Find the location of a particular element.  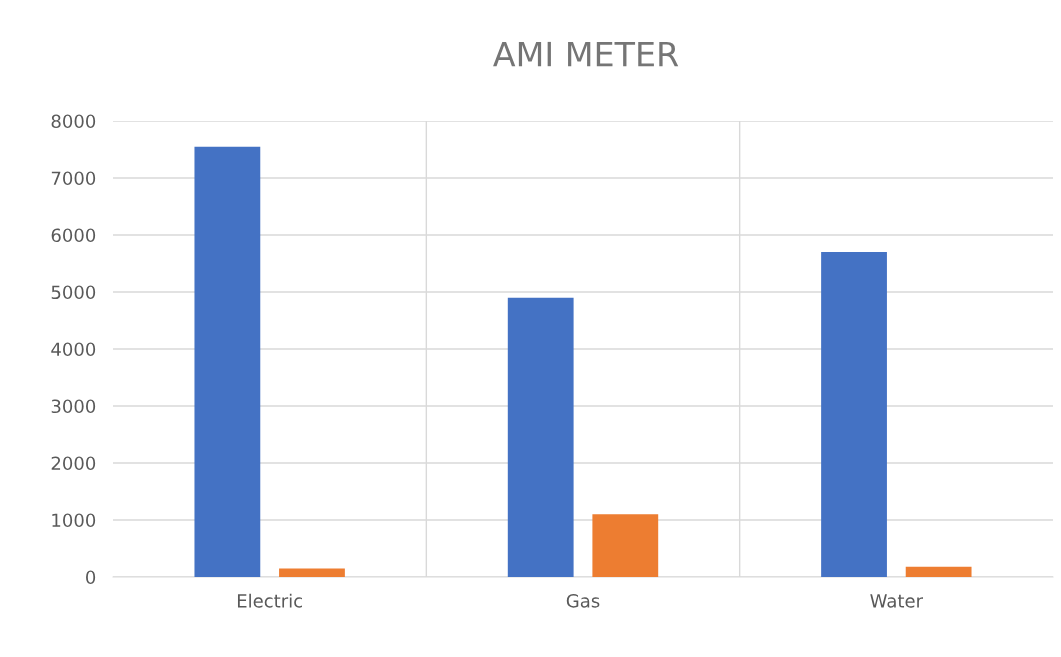

y-tick-label: 3000 is located at coordinates (73, 406).